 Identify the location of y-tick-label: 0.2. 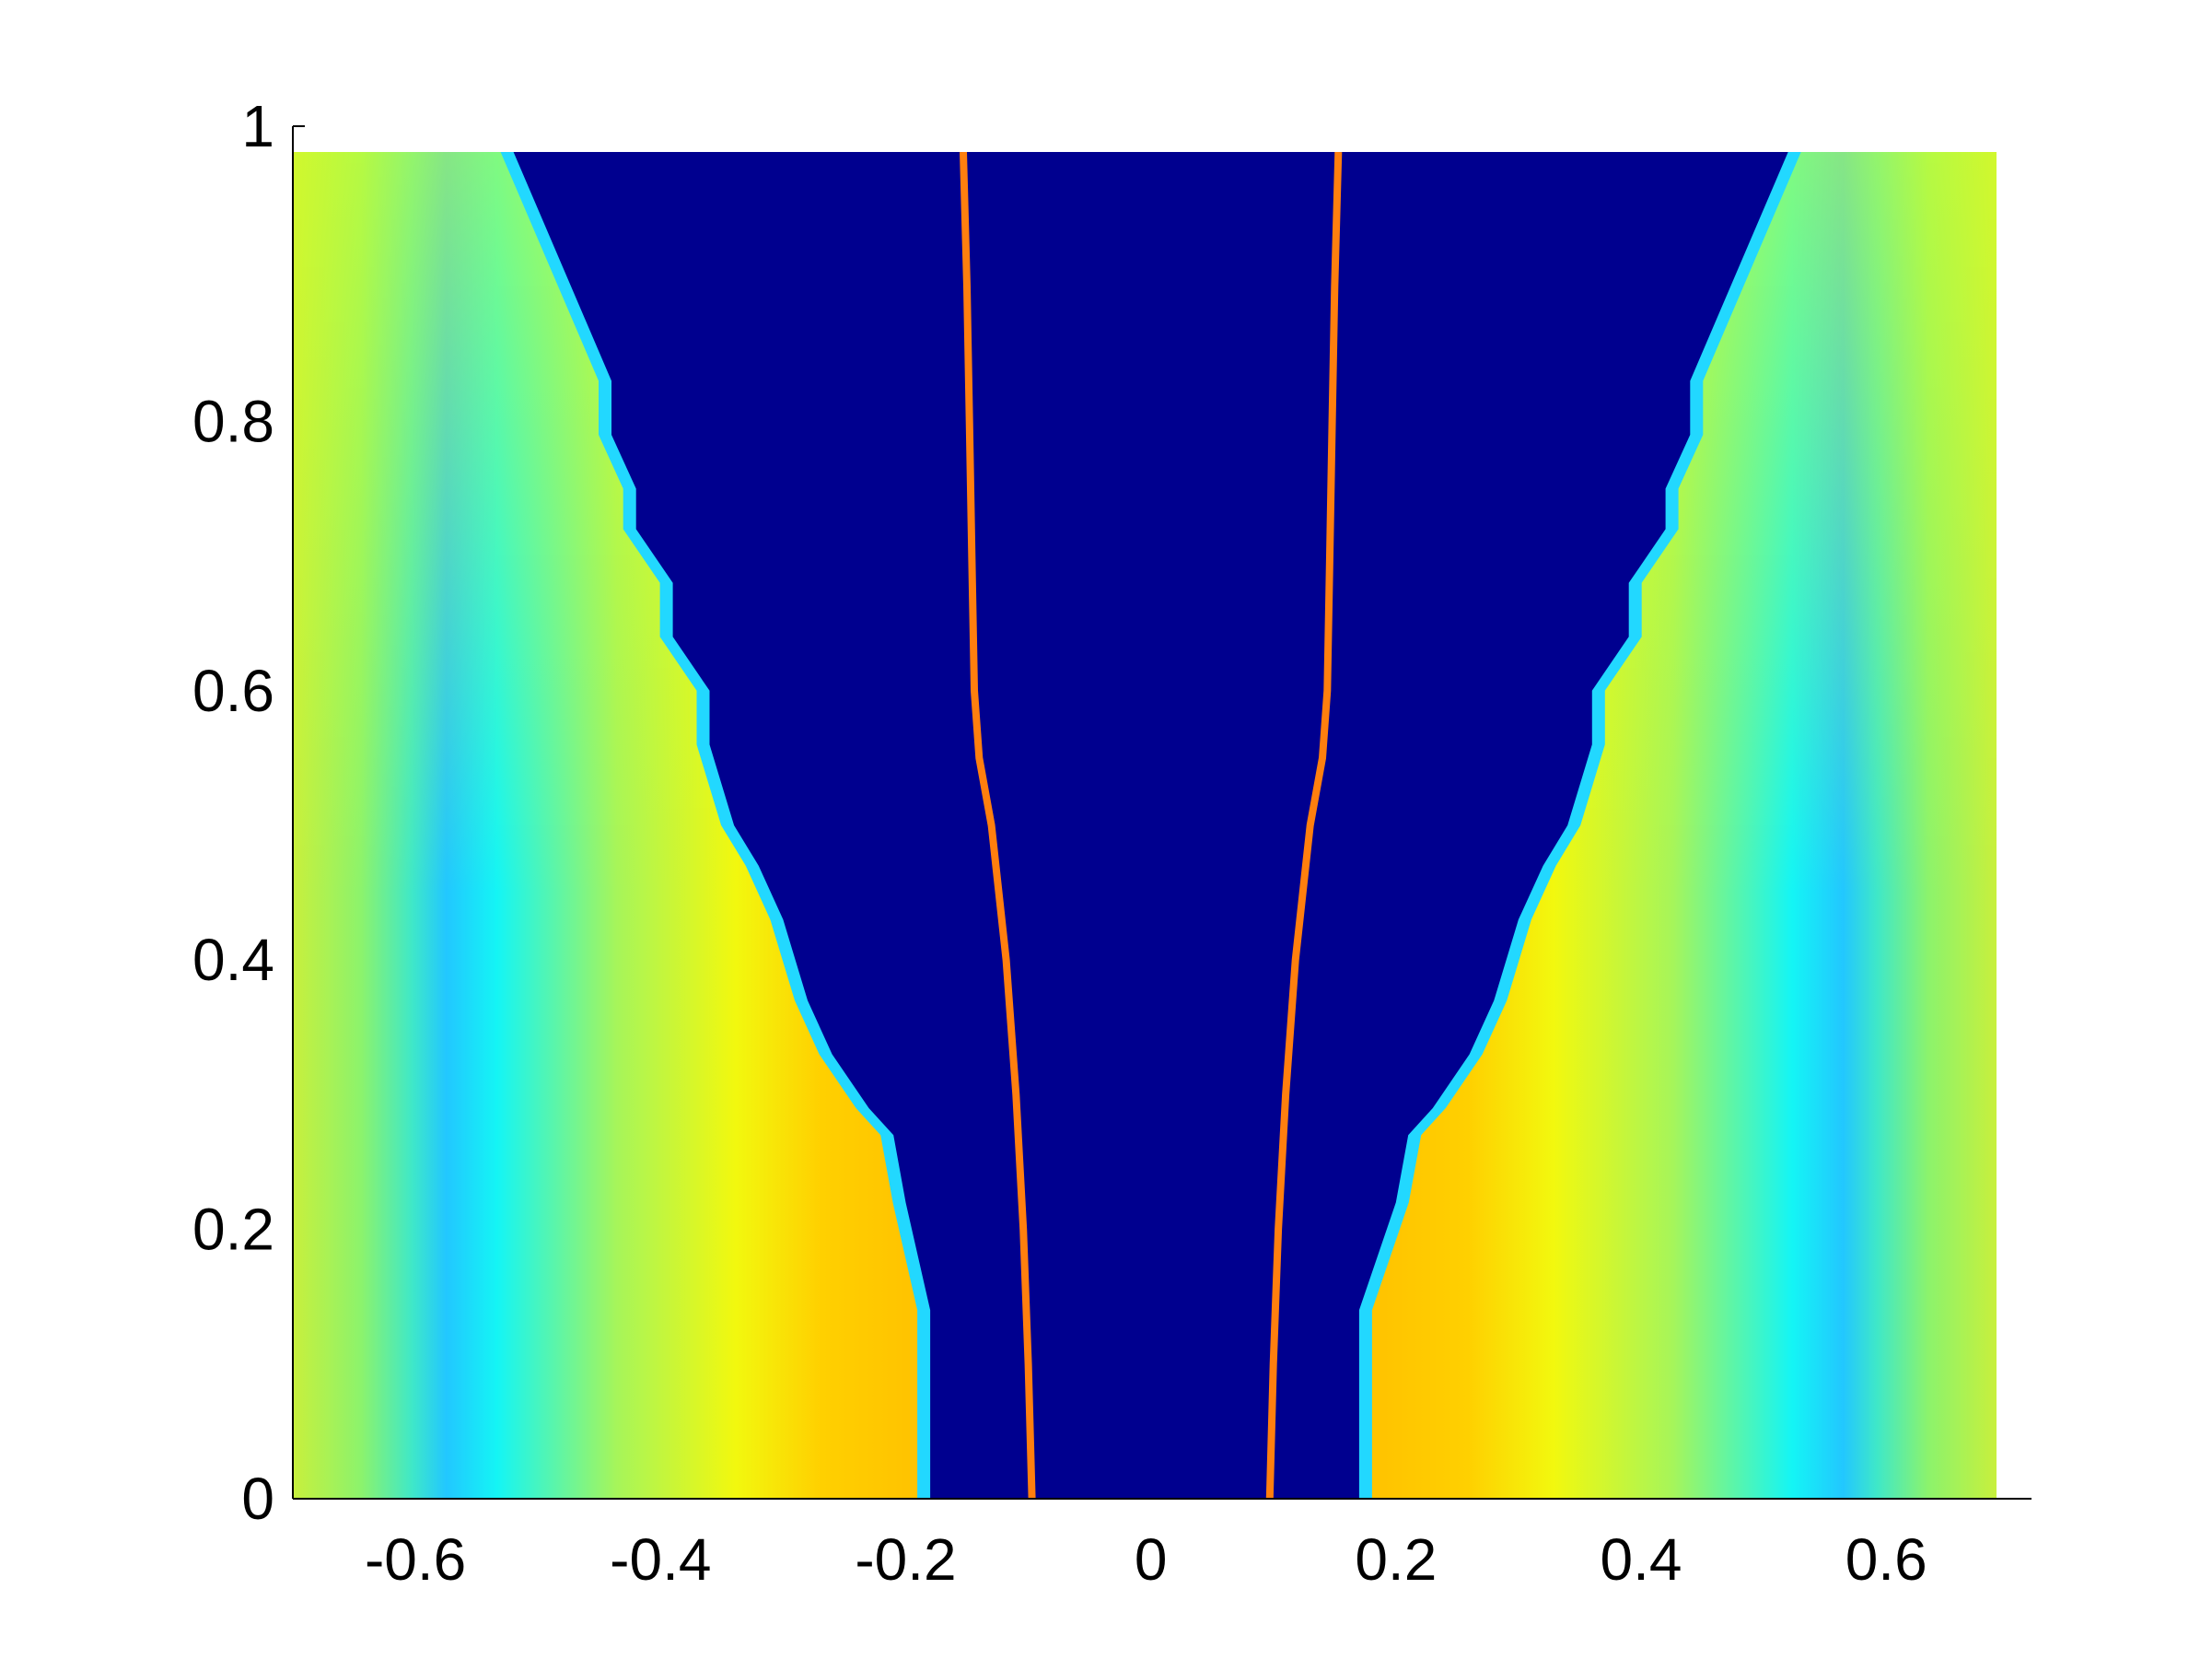
(233, 1230).